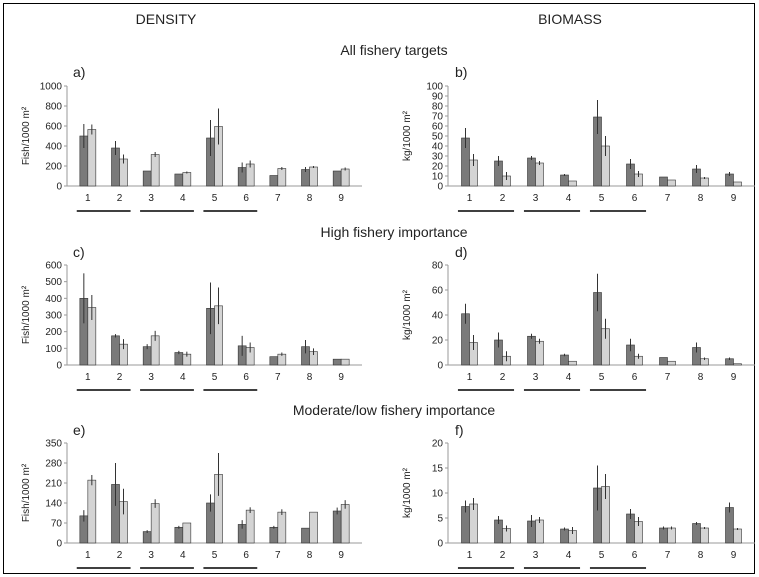 This screenshot has width=759, height=577. What do you see at coordinates (53, 282) in the screenshot?
I see `y-tick-label: 500` at bounding box center [53, 282].